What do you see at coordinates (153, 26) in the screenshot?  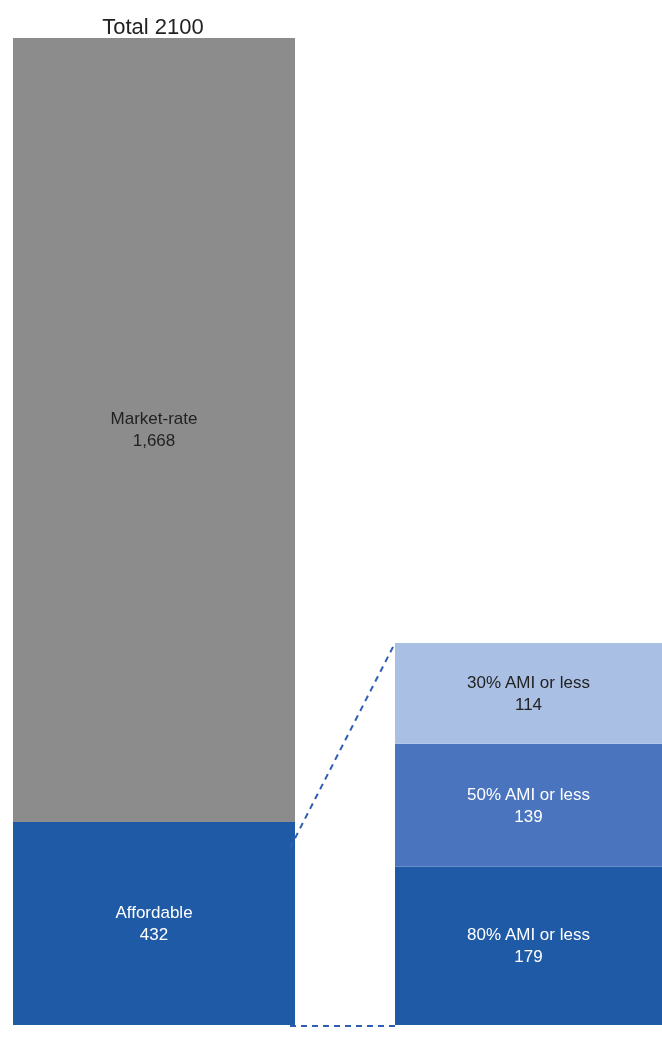 I see `chart-title: Total 2100` at bounding box center [153, 26].